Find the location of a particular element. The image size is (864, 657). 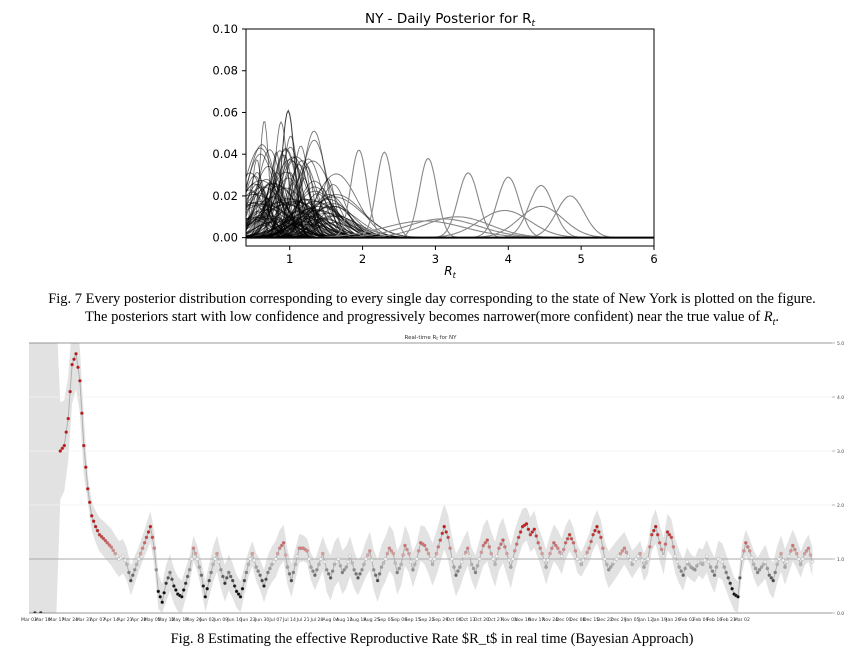

x-tick-label: Oct 20 is located at coordinates (481, 620).